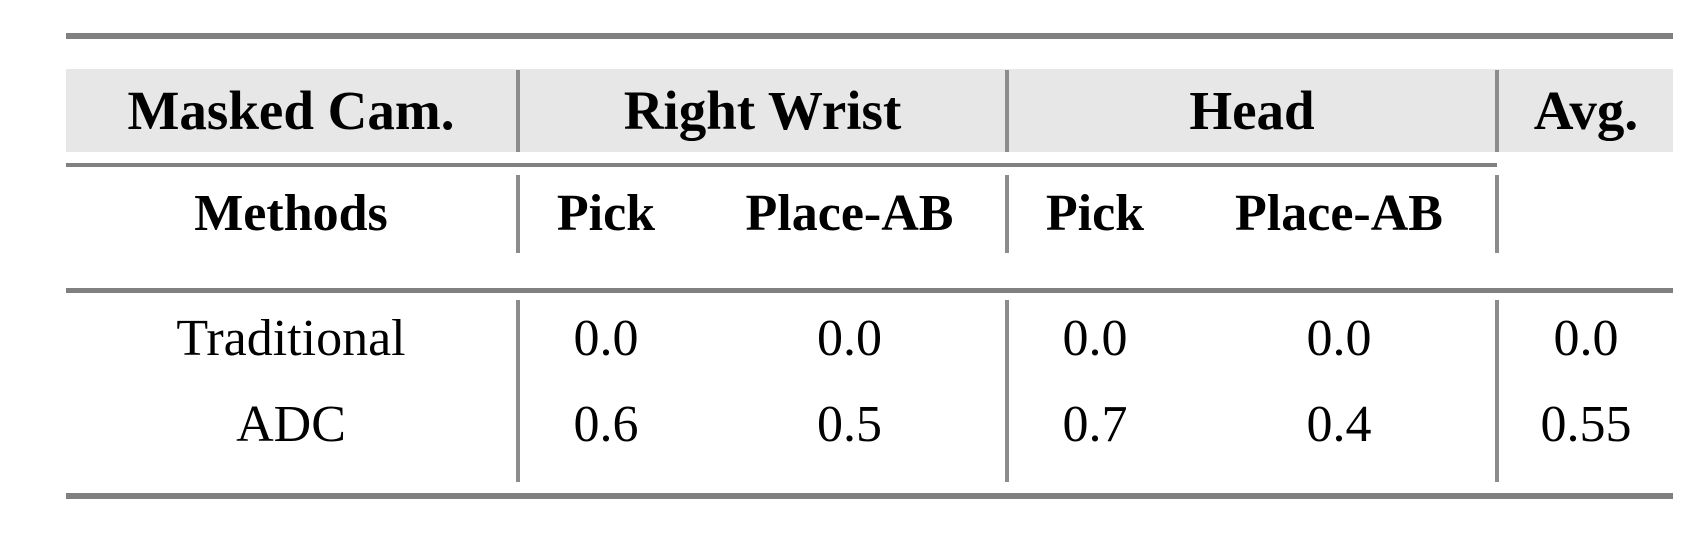 Image resolution: width=1698 pixels, height=536 pixels. Describe the element at coordinates (781, 165) in the screenshot. I see `table-header-midrule` at that location.